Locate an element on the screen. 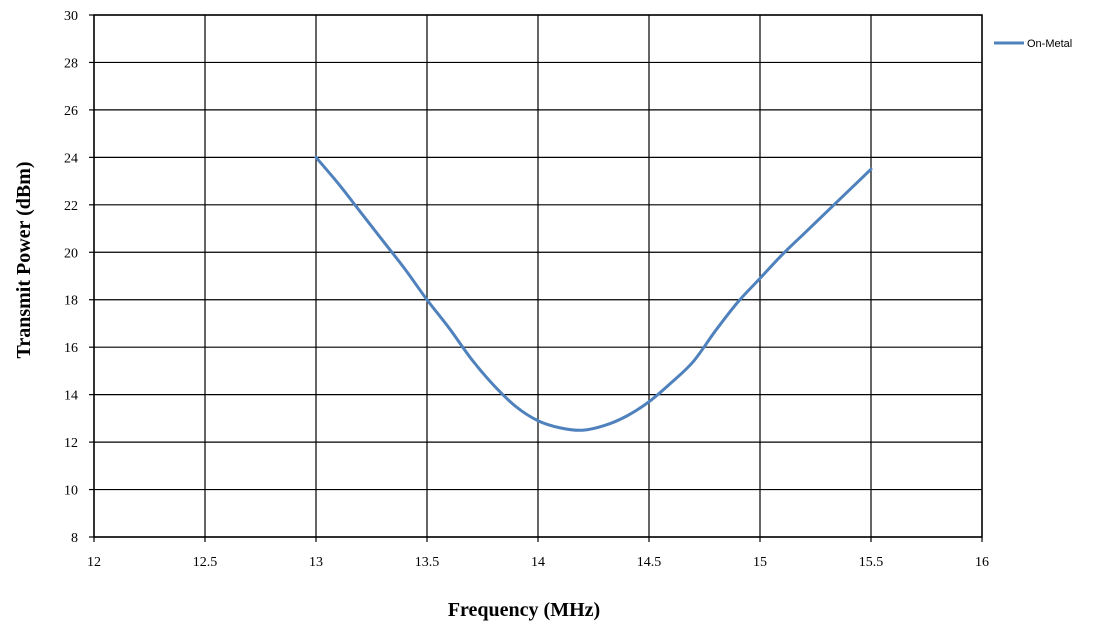 This screenshot has height=626, width=1096. x-tick-label: 12 is located at coordinates (94, 562).